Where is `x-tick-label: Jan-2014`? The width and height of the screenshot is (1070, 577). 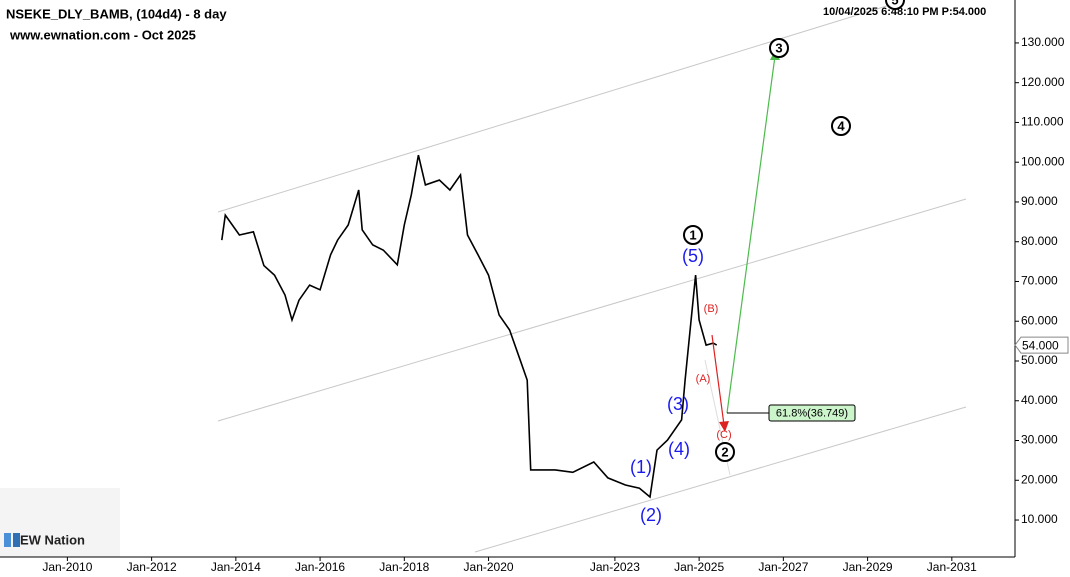
x-tick-label: Jan-2014 is located at coordinates (236, 567).